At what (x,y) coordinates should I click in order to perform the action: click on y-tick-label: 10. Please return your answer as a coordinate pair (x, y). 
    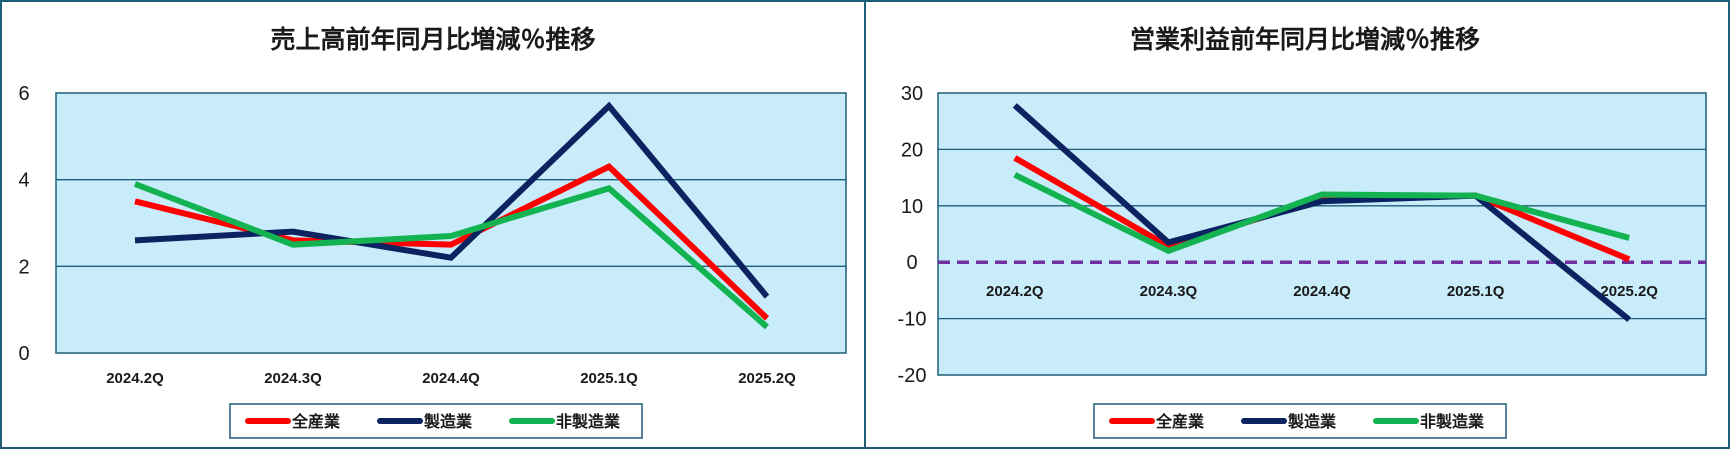
    Looking at the image, I should click on (912, 207).